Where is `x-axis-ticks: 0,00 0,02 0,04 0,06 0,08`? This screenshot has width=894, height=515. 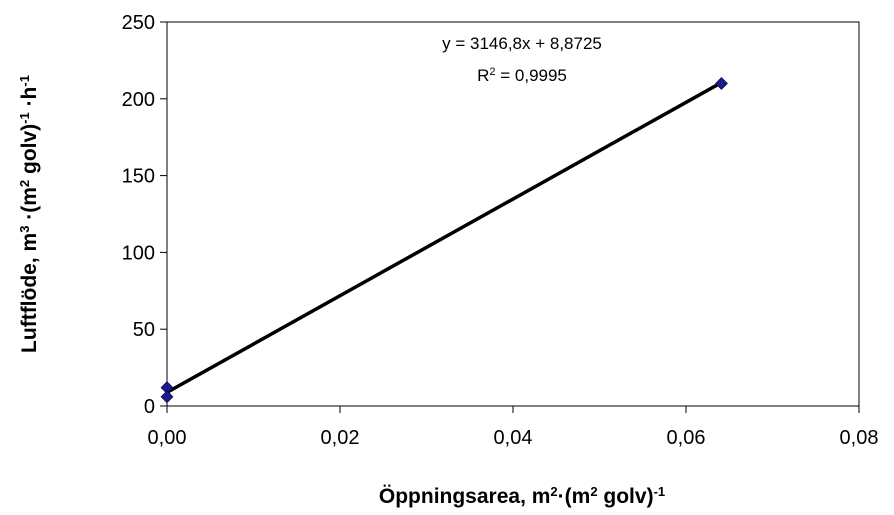
x-axis-ticks: 0,00 0,02 0,04 0,06 0,08 is located at coordinates (513, 427).